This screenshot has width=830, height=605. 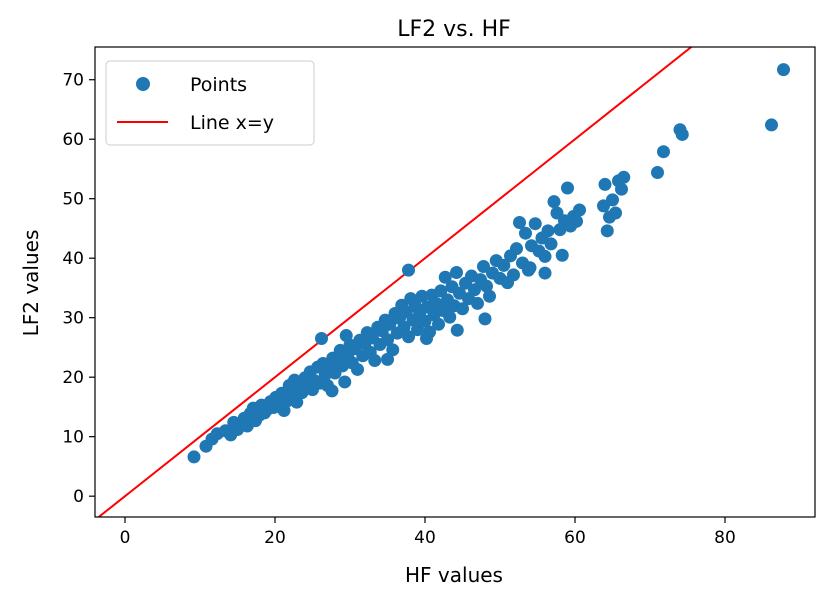 What do you see at coordinates (125, 538) in the screenshot?
I see `x-tick-label: 0` at bounding box center [125, 538].